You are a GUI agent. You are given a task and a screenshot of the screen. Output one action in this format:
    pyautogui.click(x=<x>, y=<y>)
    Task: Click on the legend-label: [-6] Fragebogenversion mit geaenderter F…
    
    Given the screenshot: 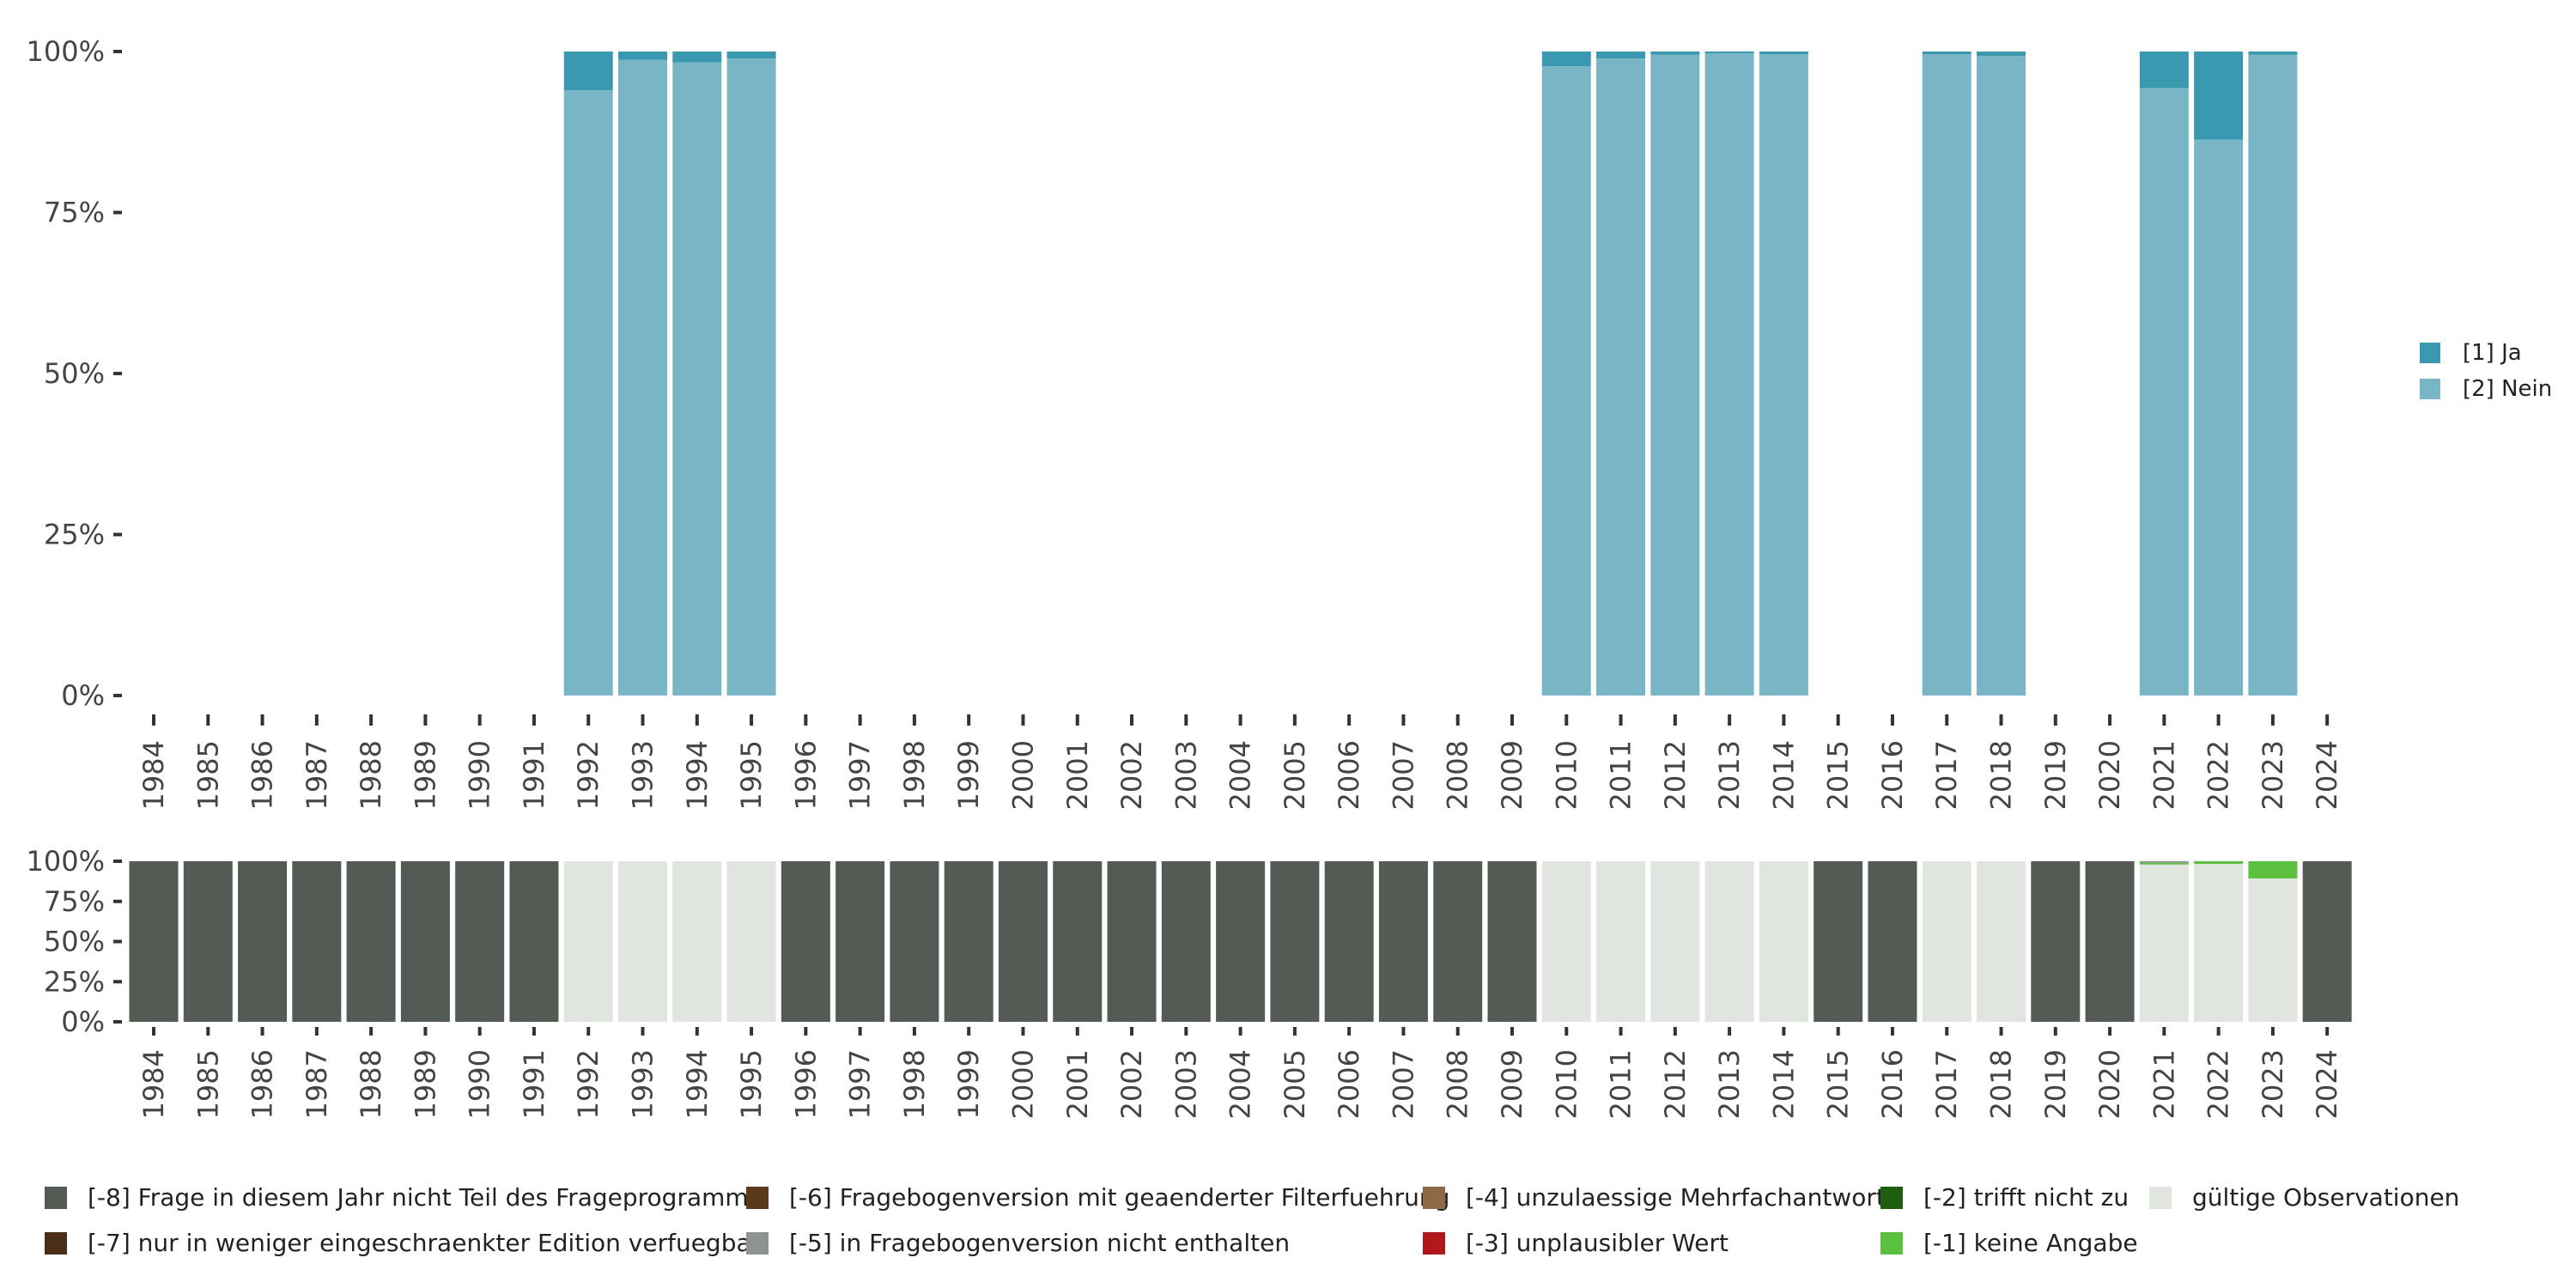 What is the action you would take?
    pyautogui.click(x=1119, y=1197)
    